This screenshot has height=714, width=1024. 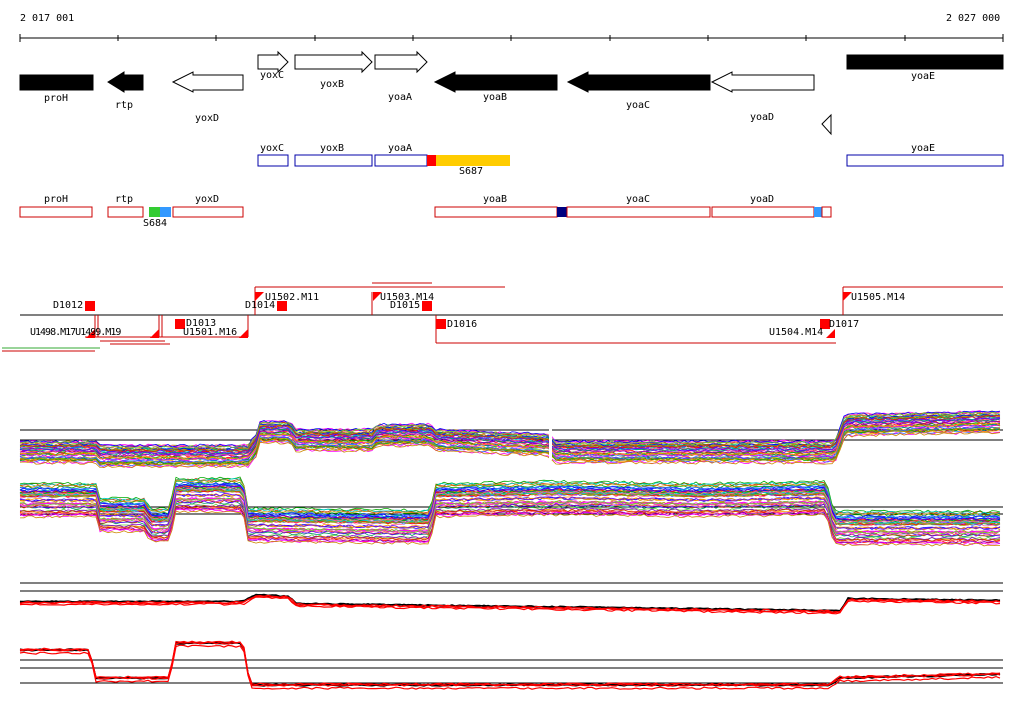 What do you see at coordinates (154, 333) in the screenshot?
I see `promoter-flag-u1499` at bounding box center [154, 333].